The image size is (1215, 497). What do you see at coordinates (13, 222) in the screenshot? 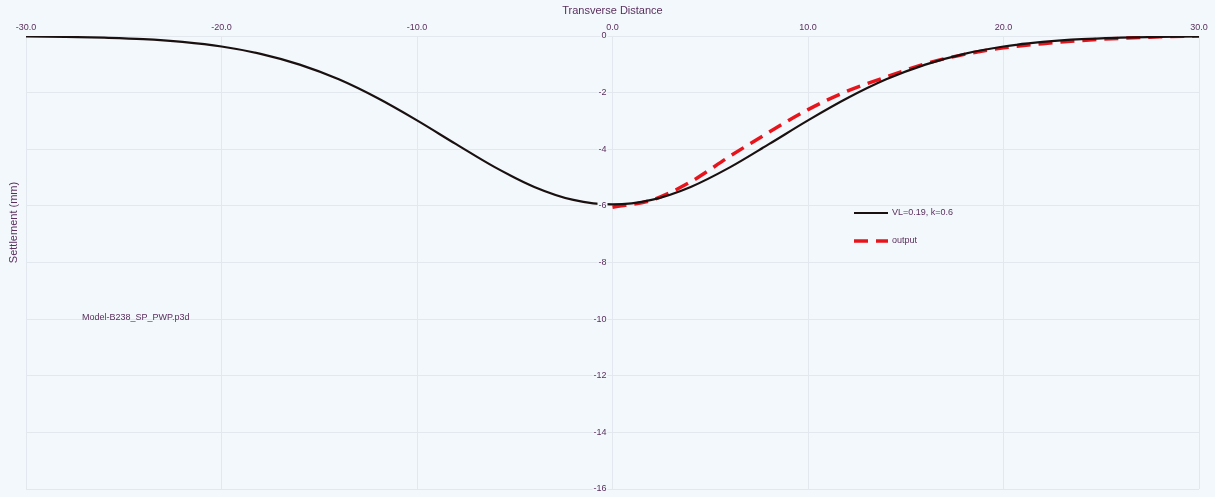
I see `y-axis-title: Settlement (mm)` at bounding box center [13, 222].